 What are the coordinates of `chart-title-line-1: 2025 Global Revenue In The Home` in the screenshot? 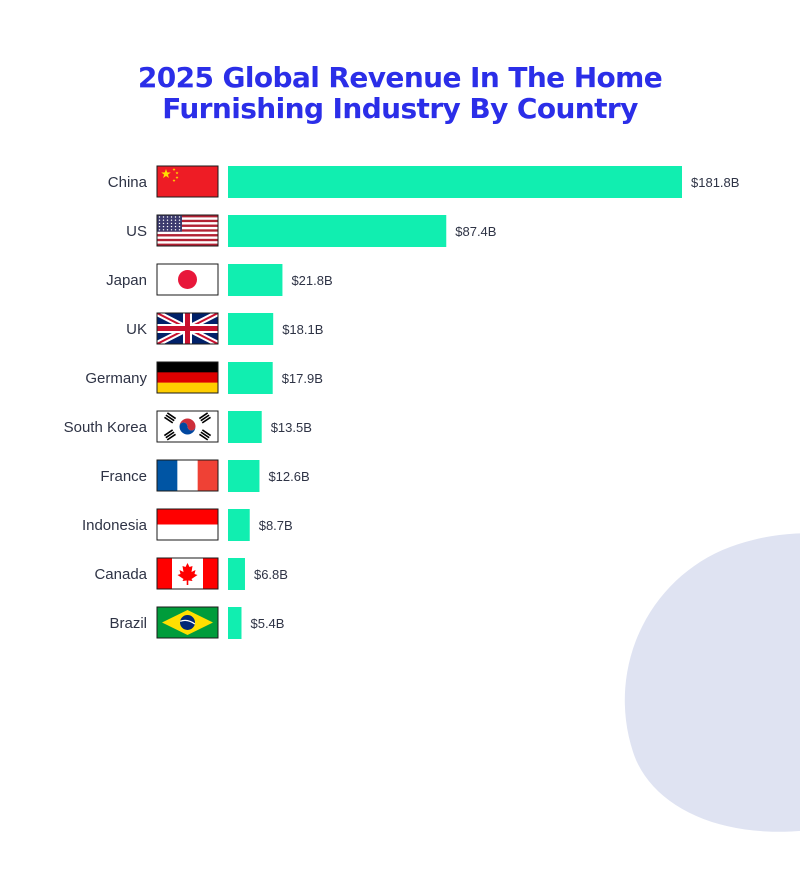 It's located at (400, 77).